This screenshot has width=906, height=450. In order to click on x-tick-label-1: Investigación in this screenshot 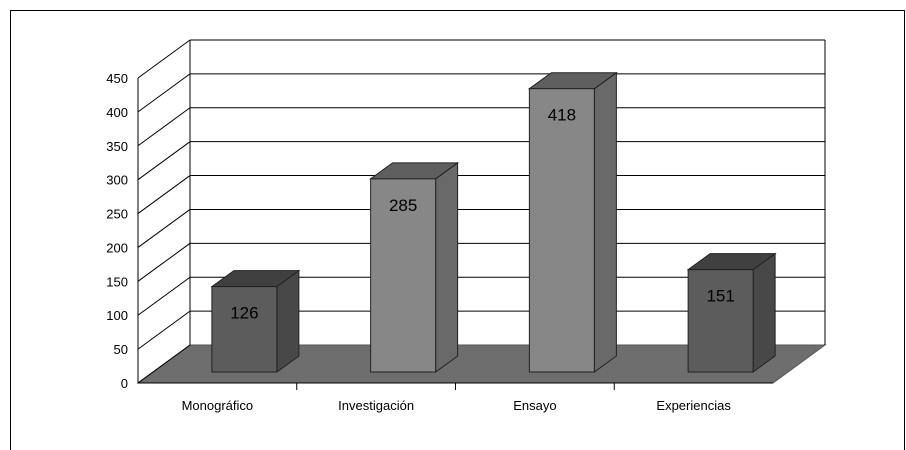, I will do `click(376, 405)`.